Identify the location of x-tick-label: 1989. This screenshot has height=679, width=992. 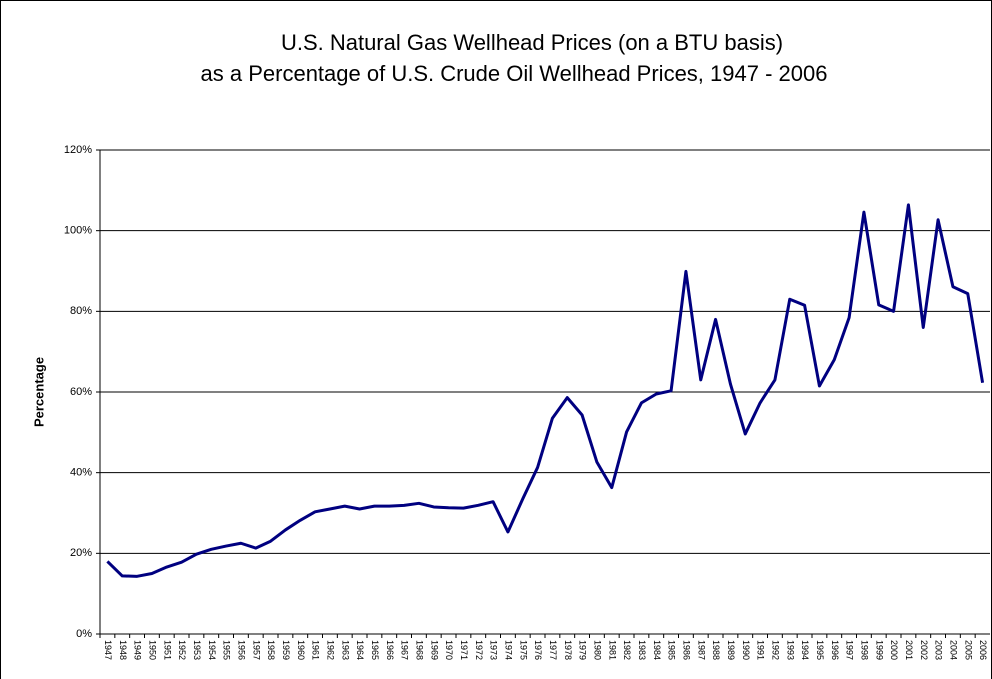
(731, 650).